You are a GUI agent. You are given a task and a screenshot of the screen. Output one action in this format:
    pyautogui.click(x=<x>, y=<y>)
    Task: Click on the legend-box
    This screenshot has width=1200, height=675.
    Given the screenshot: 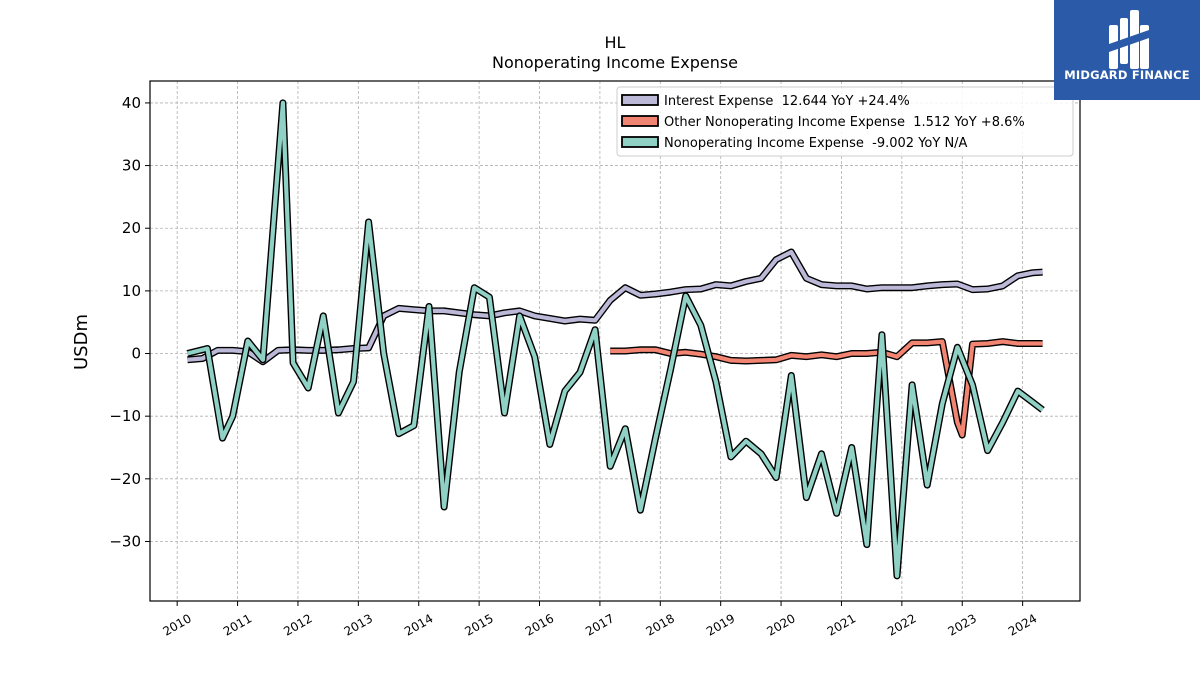 What is the action you would take?
    pyautogui.click(x=845, y=121)
    